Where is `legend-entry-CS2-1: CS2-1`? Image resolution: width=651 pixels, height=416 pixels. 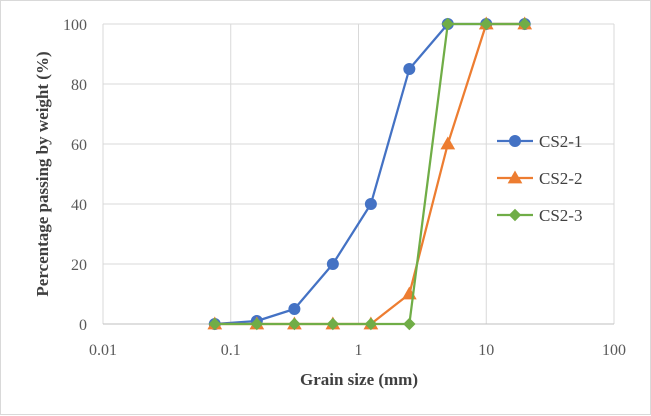 legend-entry-CS2-1: CS2-1 is located at coordinates (539, 141).